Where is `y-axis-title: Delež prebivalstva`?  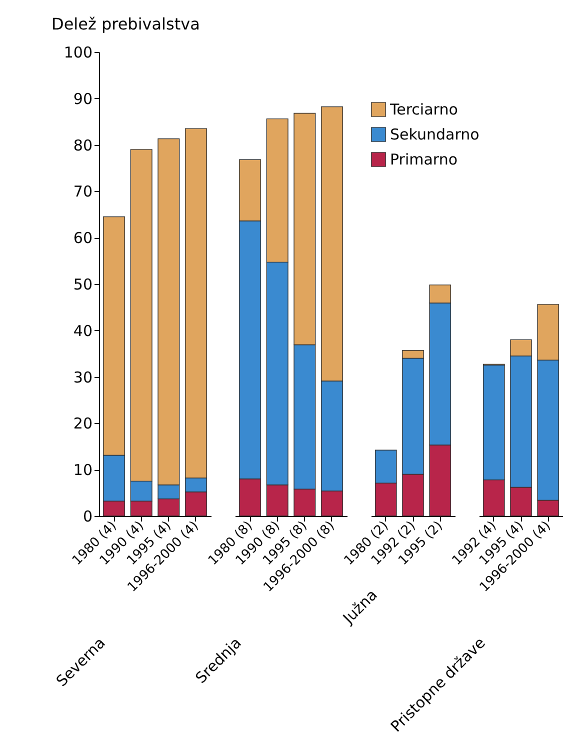 y-axis-title: Delež prebivalstva is located at coordinates (126, 24).